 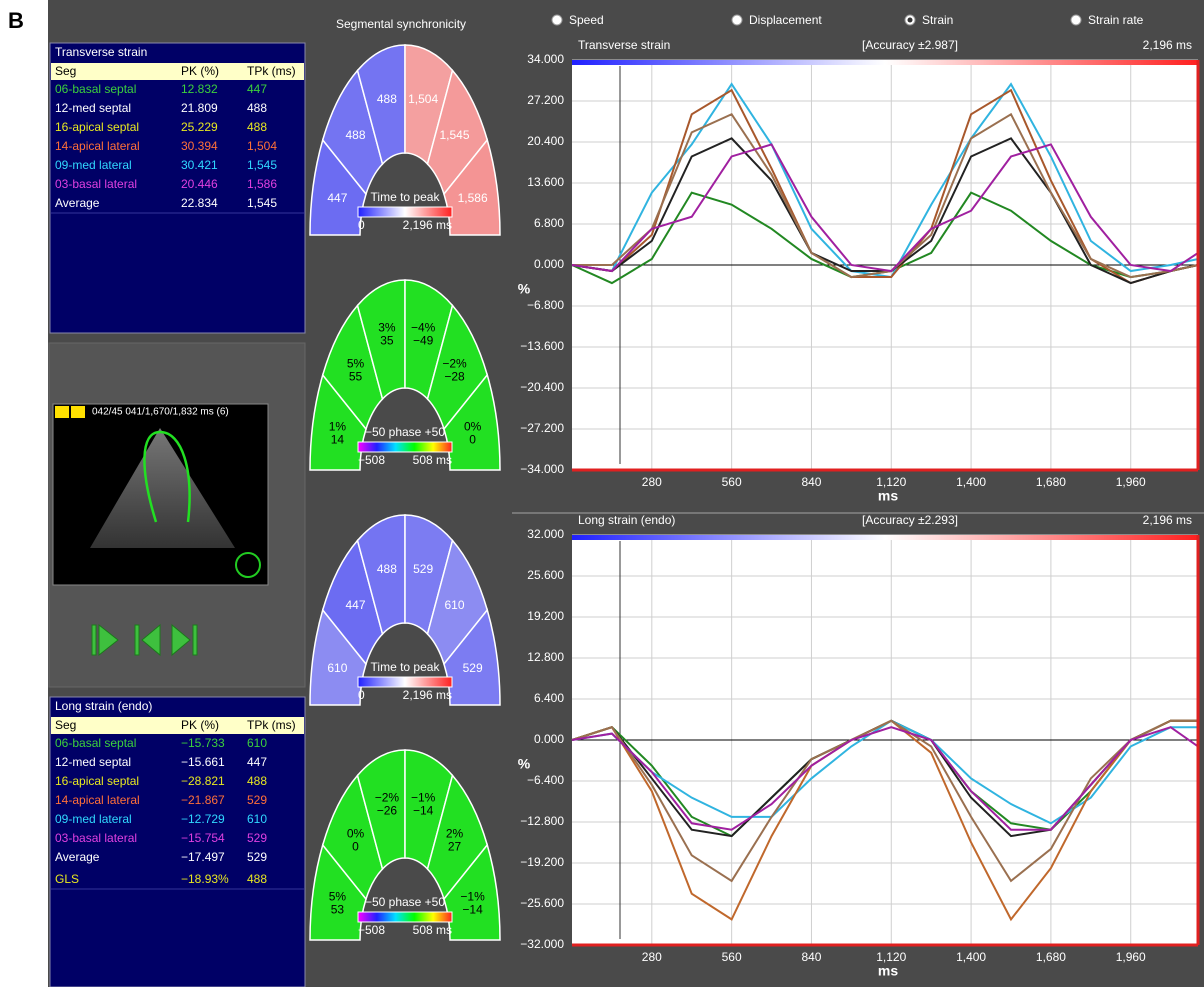 What do you see at coordinates (200, 725) in the screenshot?
I see `column-header: PK (%)` at bounding box center [200, 725].